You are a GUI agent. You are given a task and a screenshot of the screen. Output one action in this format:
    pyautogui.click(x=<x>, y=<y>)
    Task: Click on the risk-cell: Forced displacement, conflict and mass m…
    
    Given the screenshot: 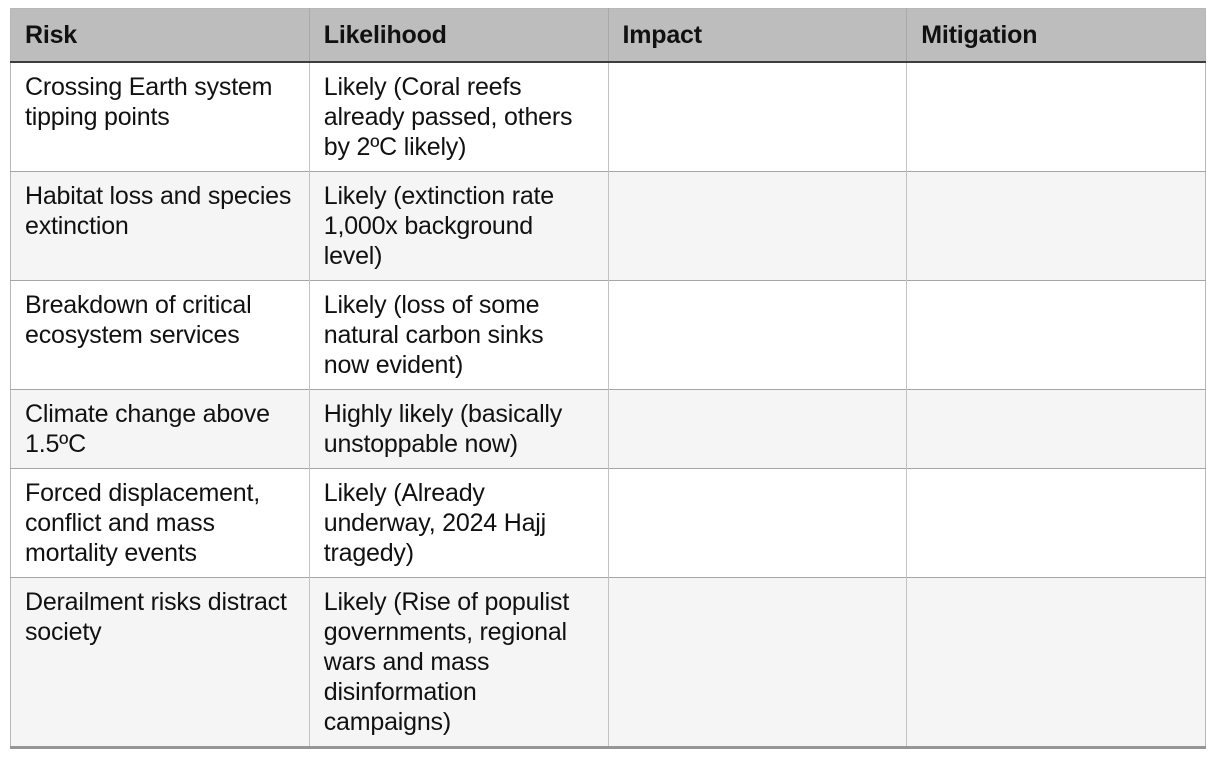 What is the action you would take?
    pyautogui.click(x=160, y=523)
    